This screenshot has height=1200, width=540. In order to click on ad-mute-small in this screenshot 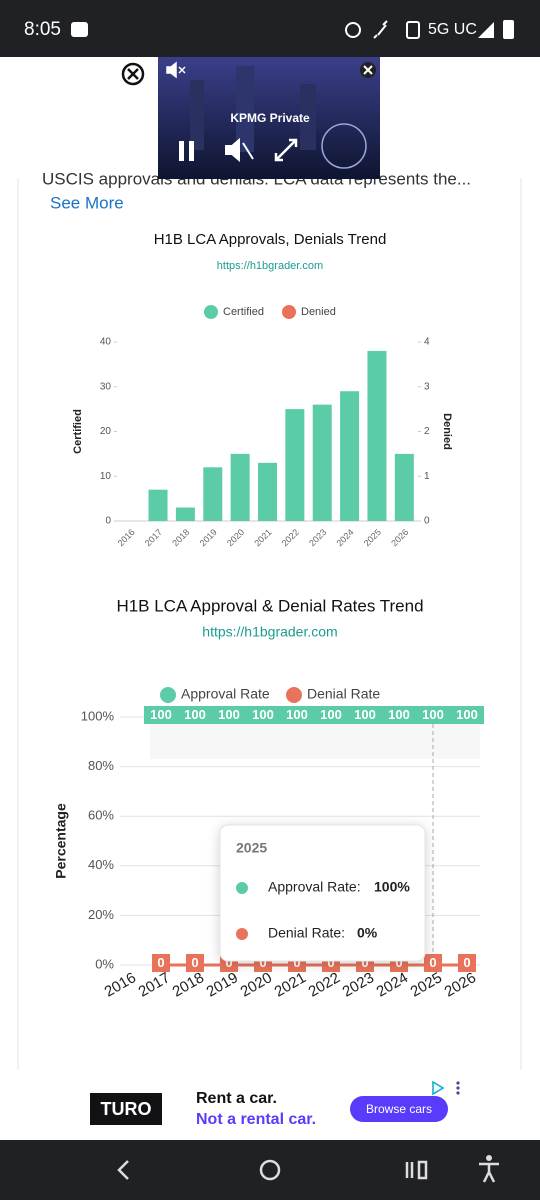, I will do `click(176, 70)`.